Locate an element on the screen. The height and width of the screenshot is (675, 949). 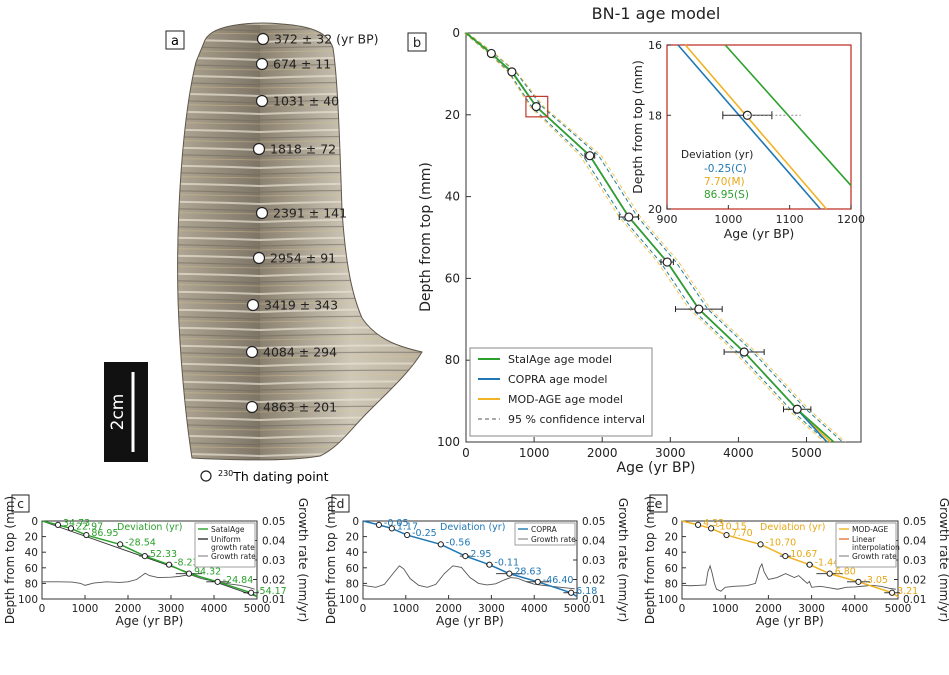
deviation-value: 86.95 is located at coordinates (104, 533).